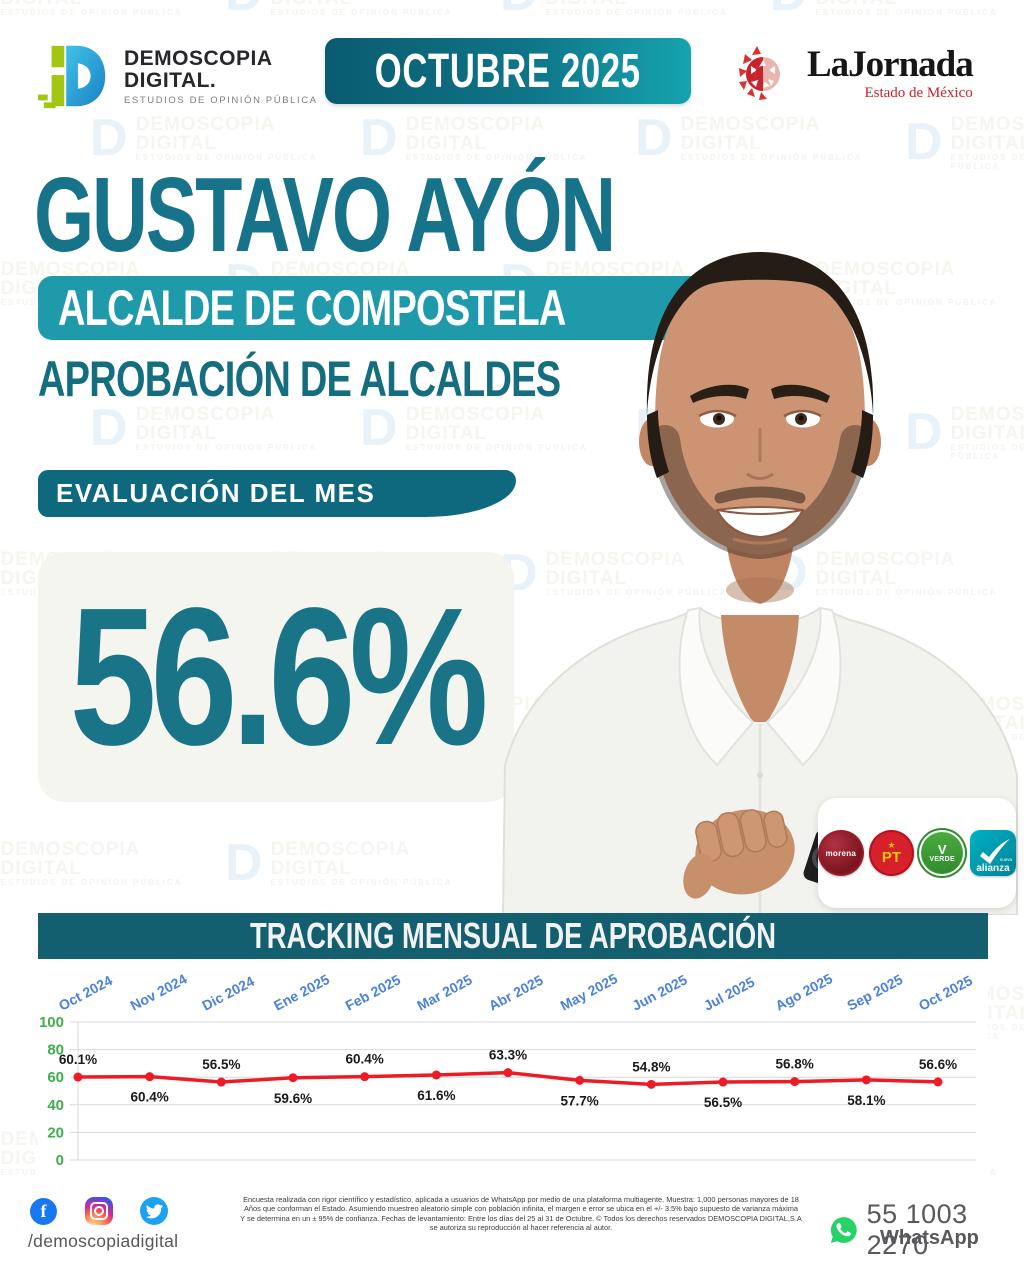 This screenshot has width=1024, height=1271. I want to click on page-subtitle: APROBACIÓN DE ALCALDES, so click(299, 379).